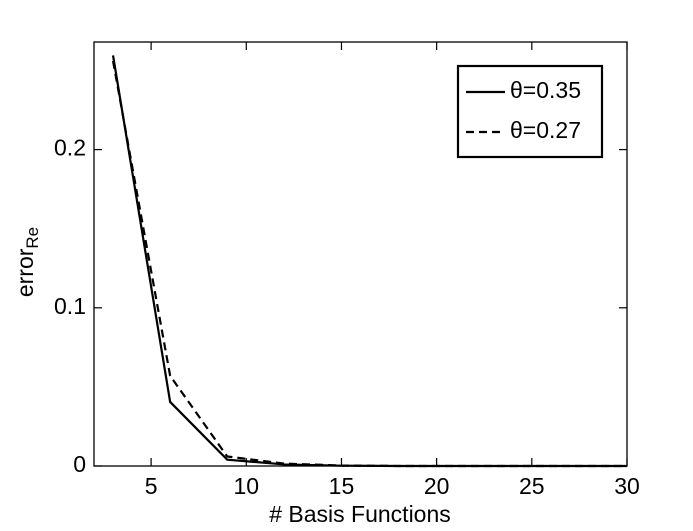  I want to click on y-tick-label: 0.2, so click(70, 148).